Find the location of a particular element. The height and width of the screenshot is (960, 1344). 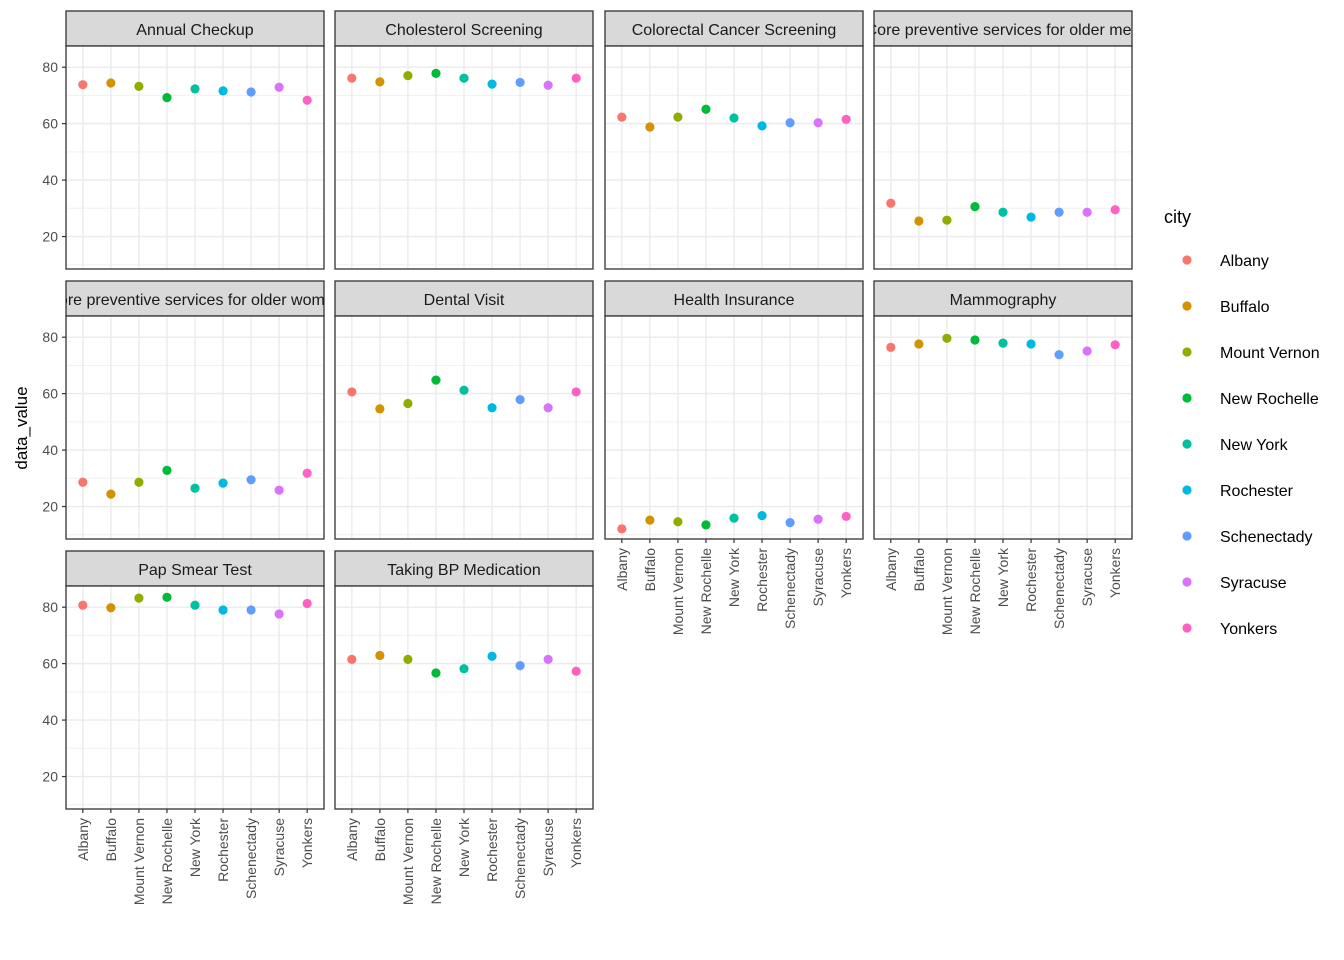

legend-title: city is located at coordinates (1177, 217).